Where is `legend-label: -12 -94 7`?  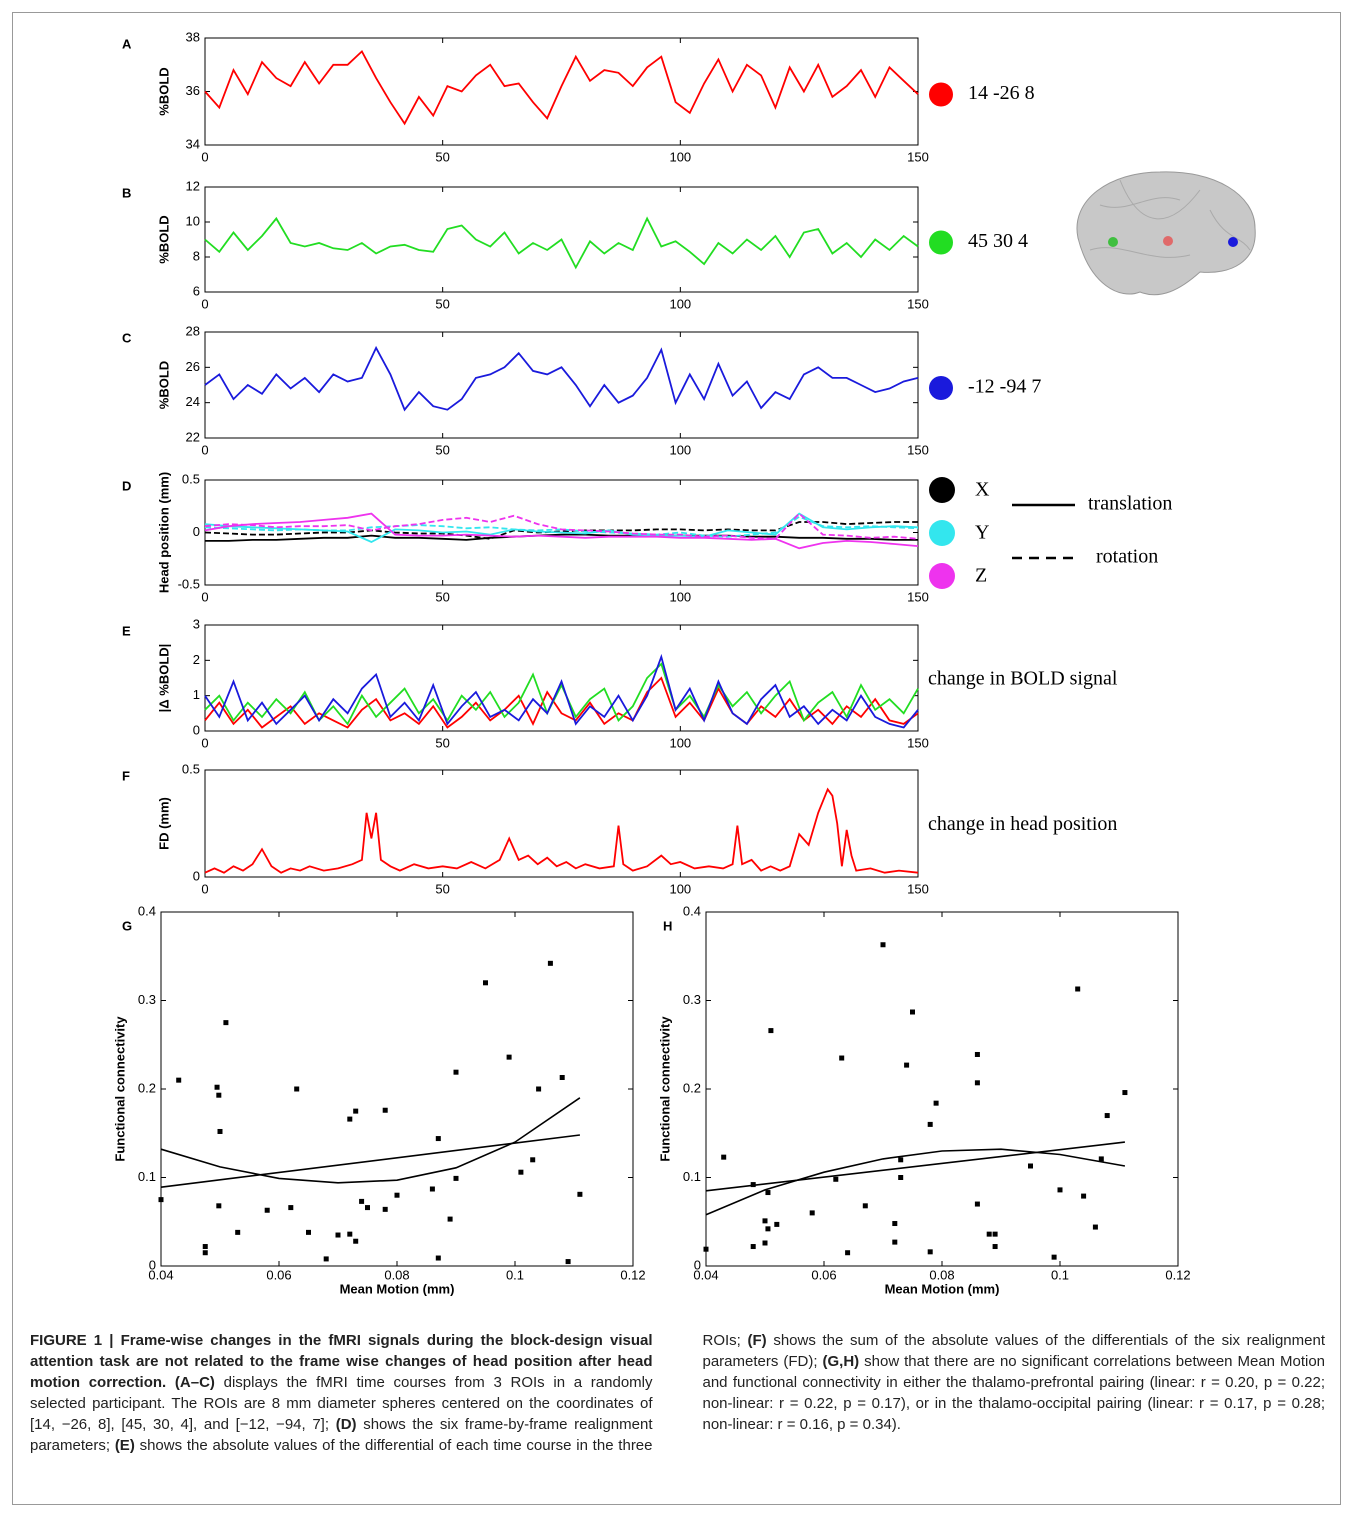
legend-label: -12 -94 7 is located at coordinates (1004, 387).